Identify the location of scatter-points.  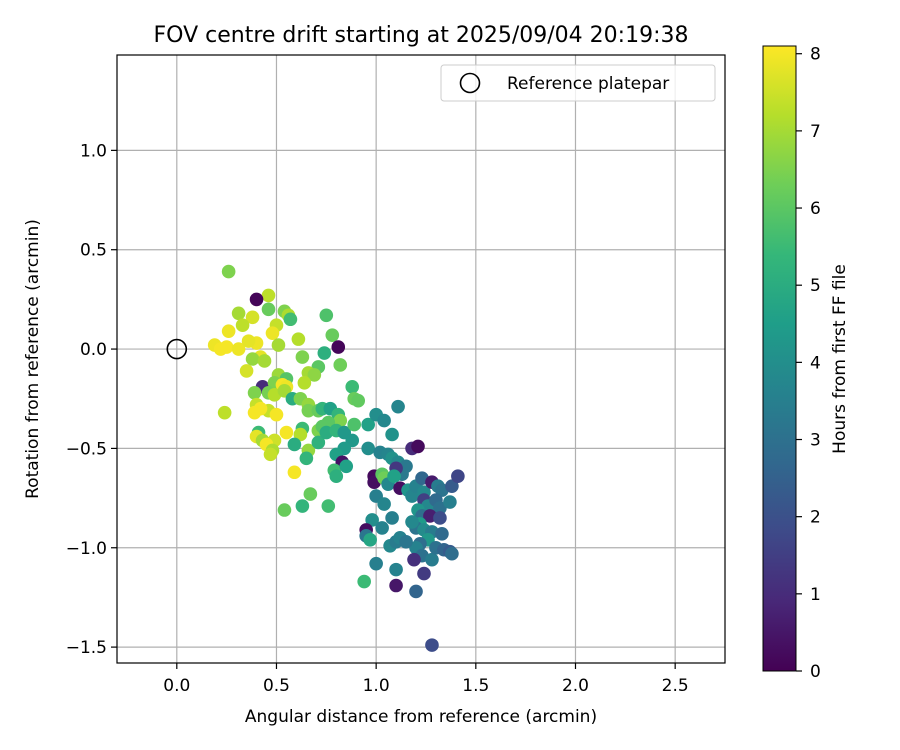
(336, 458).